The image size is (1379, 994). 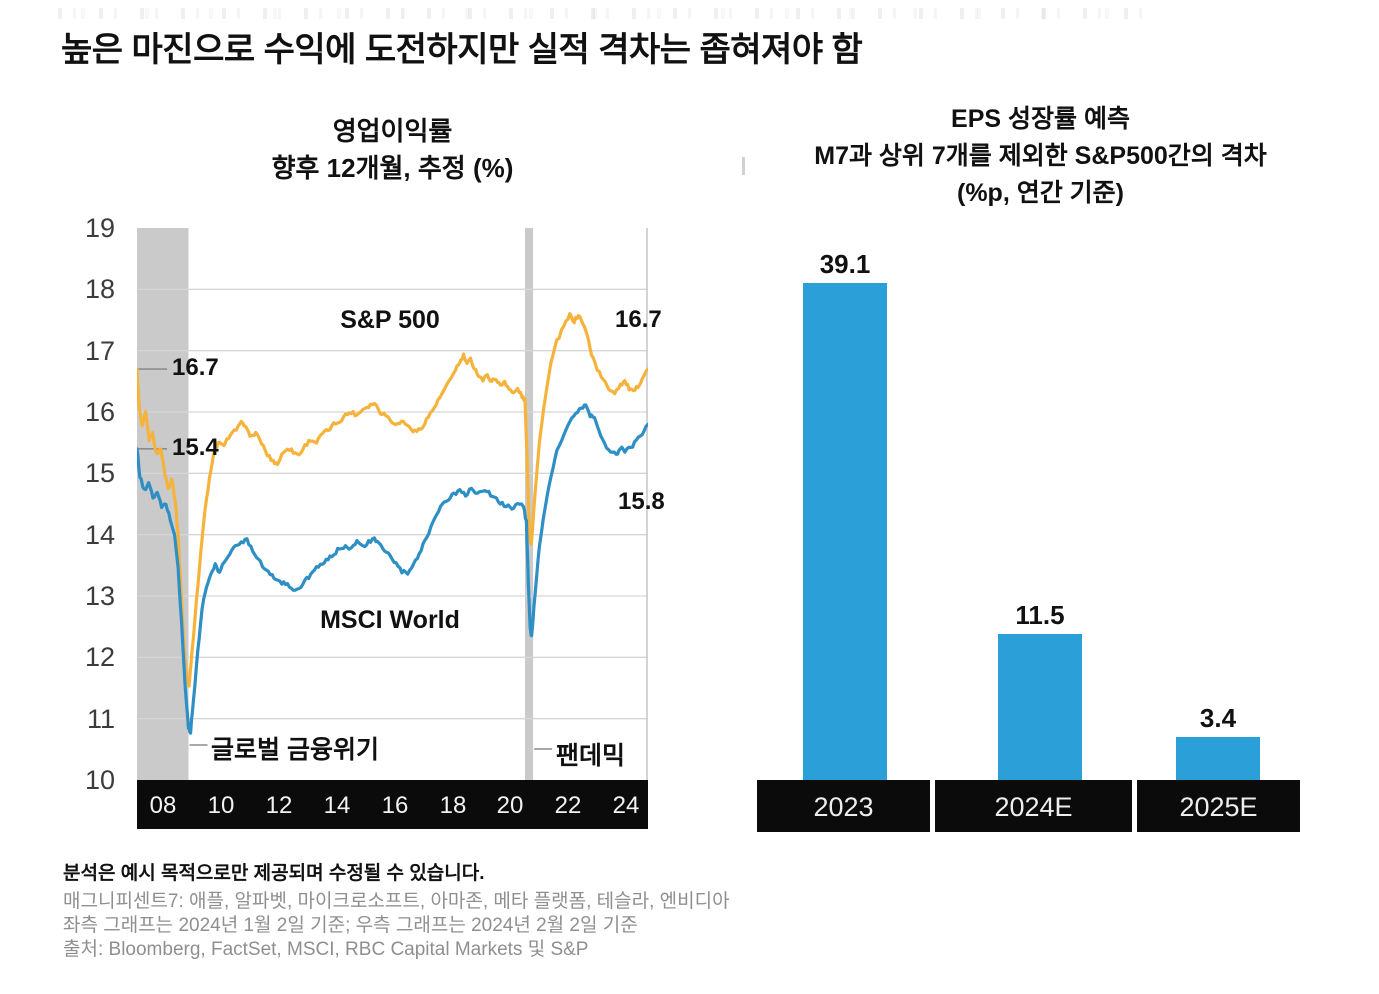 What do you see at coordinates (221, 805) in the screenshot?
I see `x-tick-label-10: 10` at bounding box center [221, 805].